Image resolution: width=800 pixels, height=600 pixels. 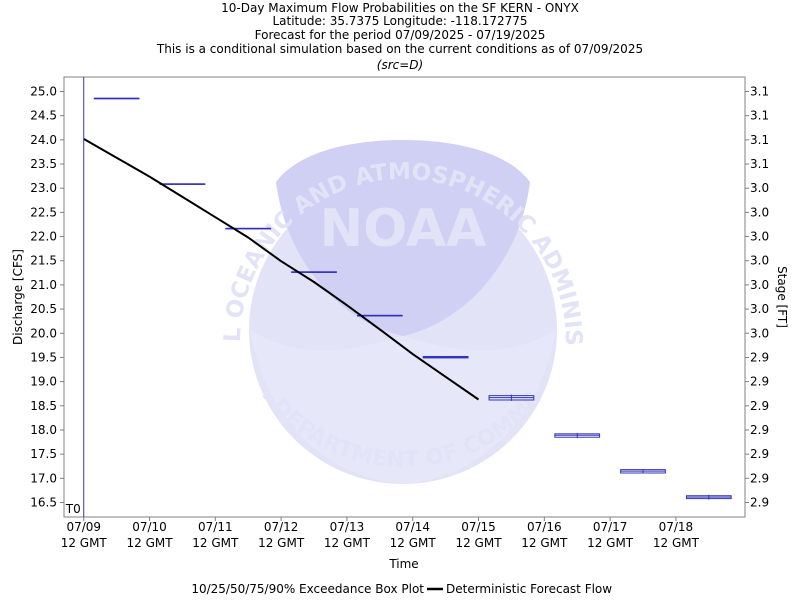 I want to click on y-tick-label: 21.5, so click(x=43, y=261).